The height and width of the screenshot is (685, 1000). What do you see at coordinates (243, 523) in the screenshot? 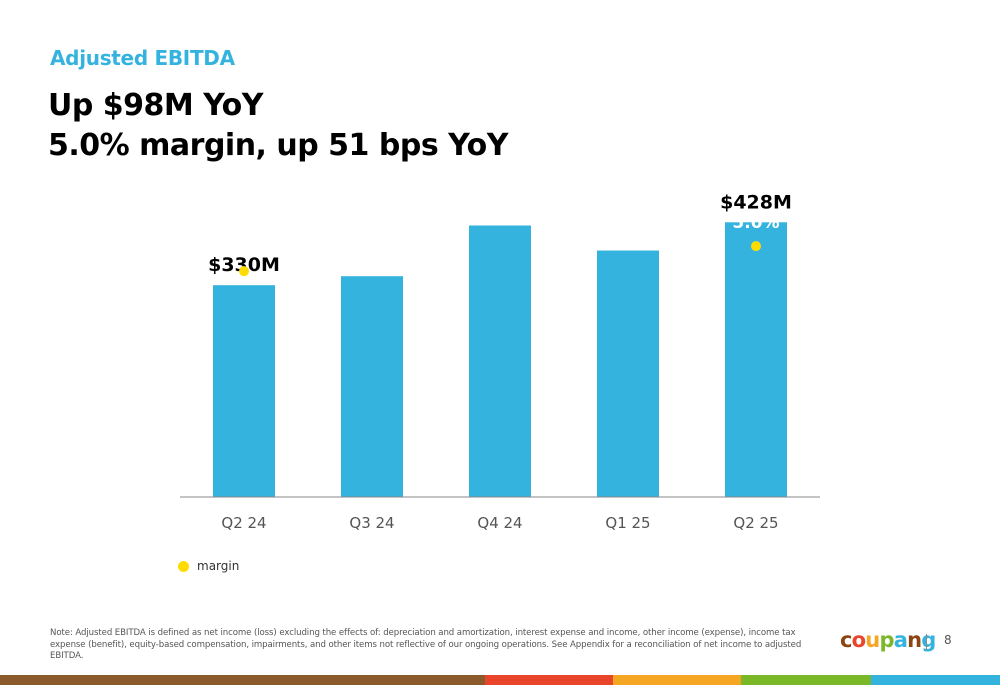
I see `x-tick-label: Q2 24` at bounding box center [243, 523].